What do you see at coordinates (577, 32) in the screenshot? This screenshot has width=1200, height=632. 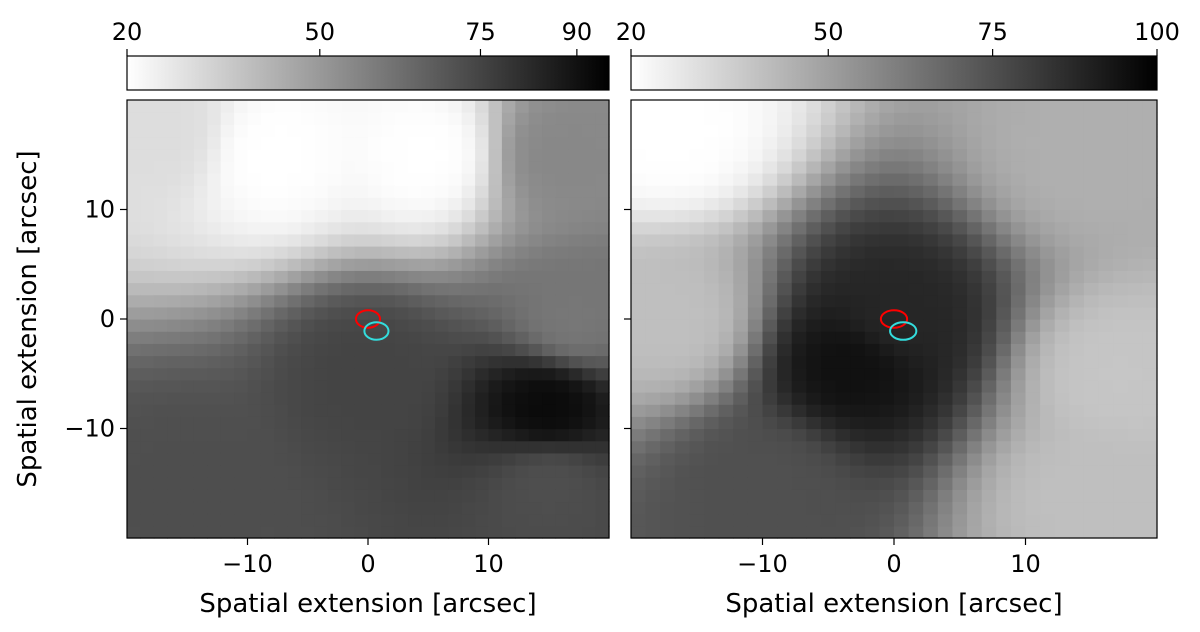 I see `colorbar-tick-label: 90` at bounding box center [577, 32].